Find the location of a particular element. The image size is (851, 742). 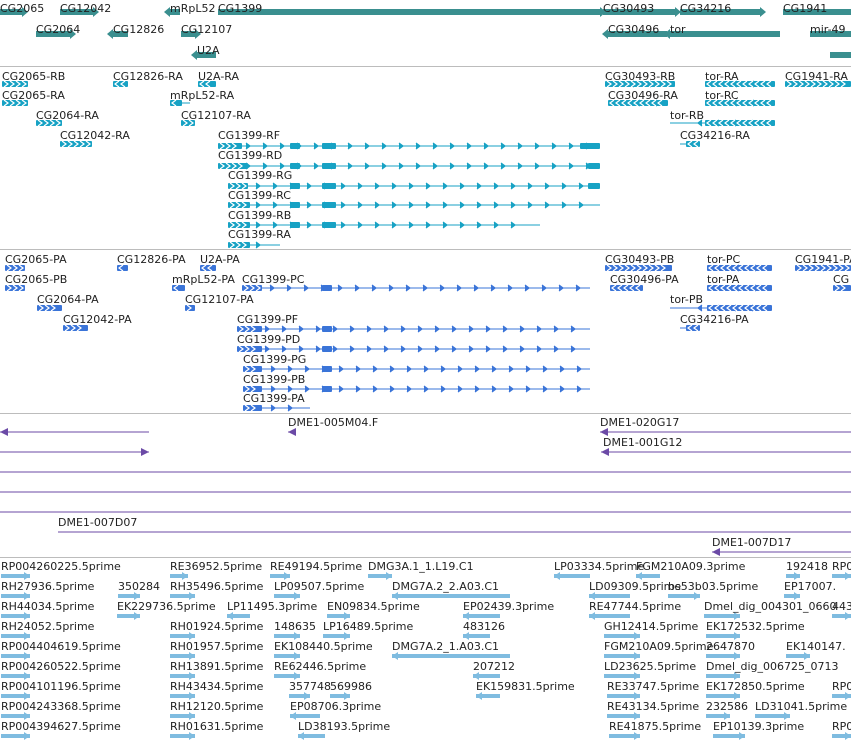

transcript-label: tor-RA is located at coordinates (722, 76).